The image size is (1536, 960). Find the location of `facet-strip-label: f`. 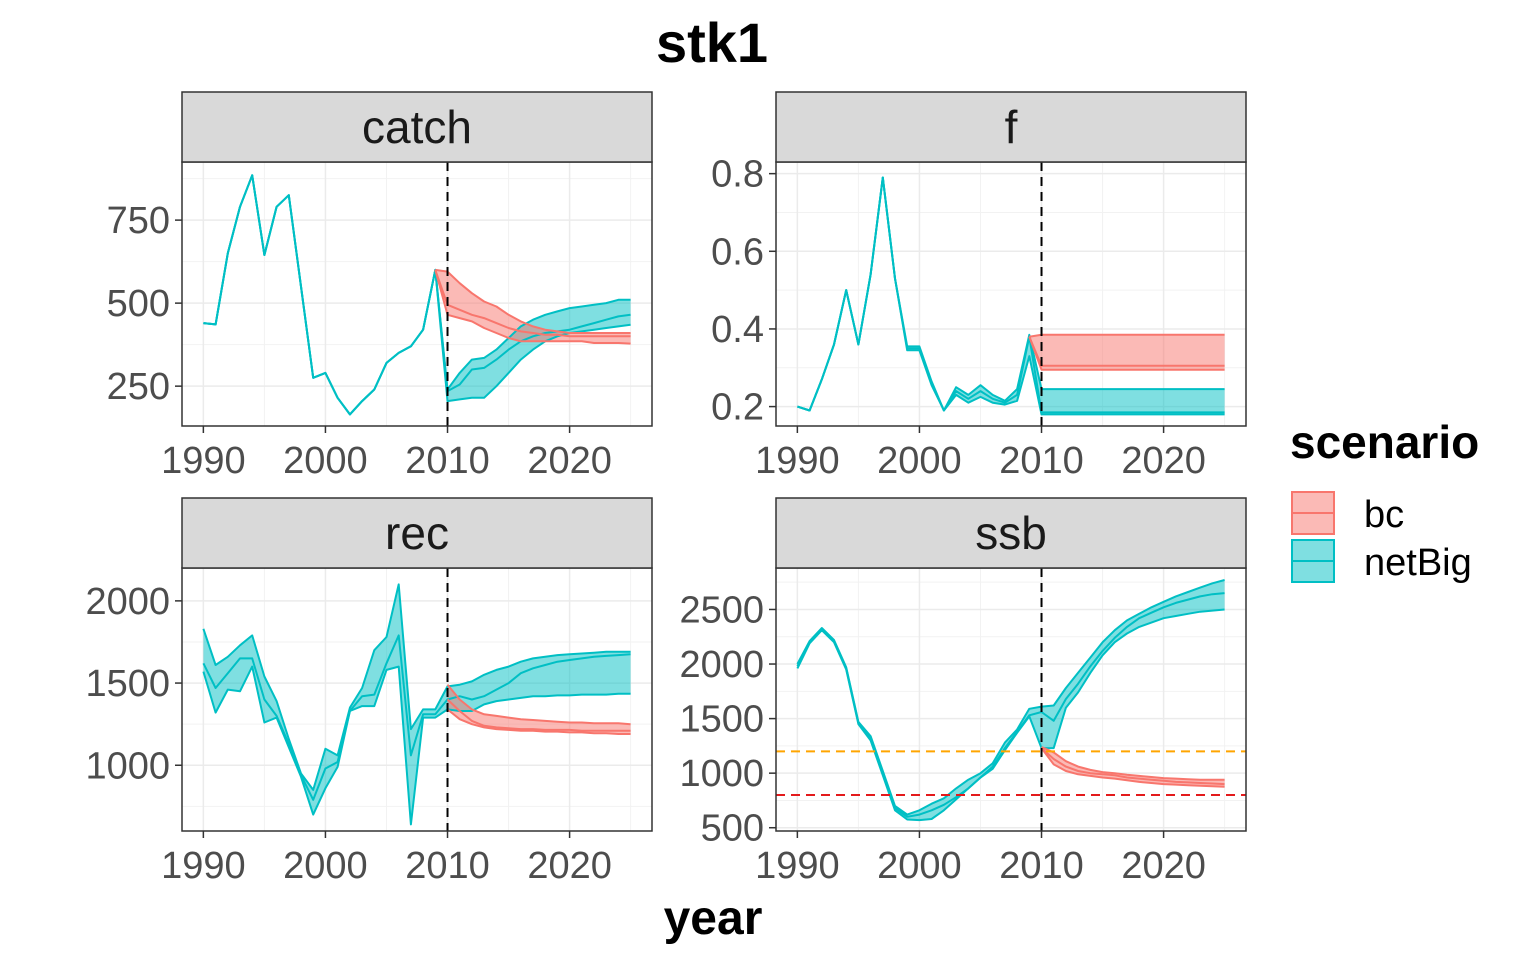

facet-strip-label: f is located at coordinates (1011, 127).